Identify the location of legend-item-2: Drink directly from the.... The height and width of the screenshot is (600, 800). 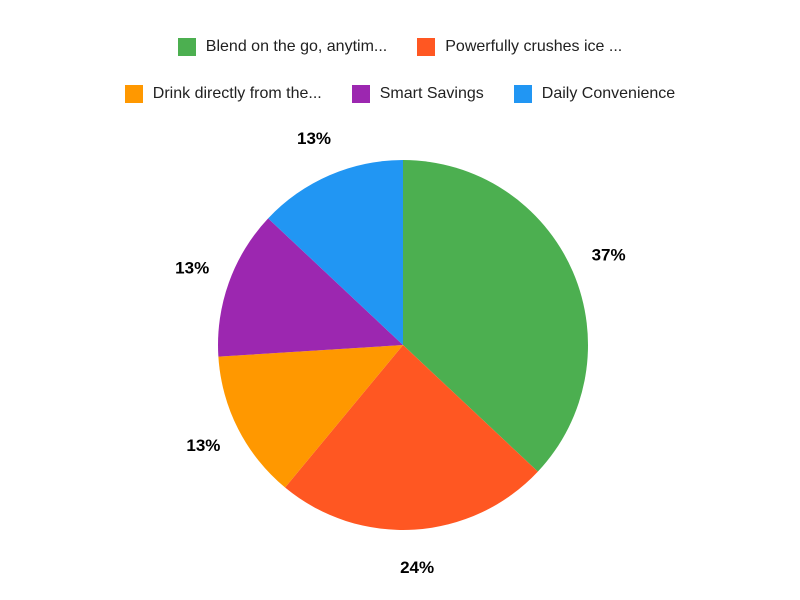
(223, 94).